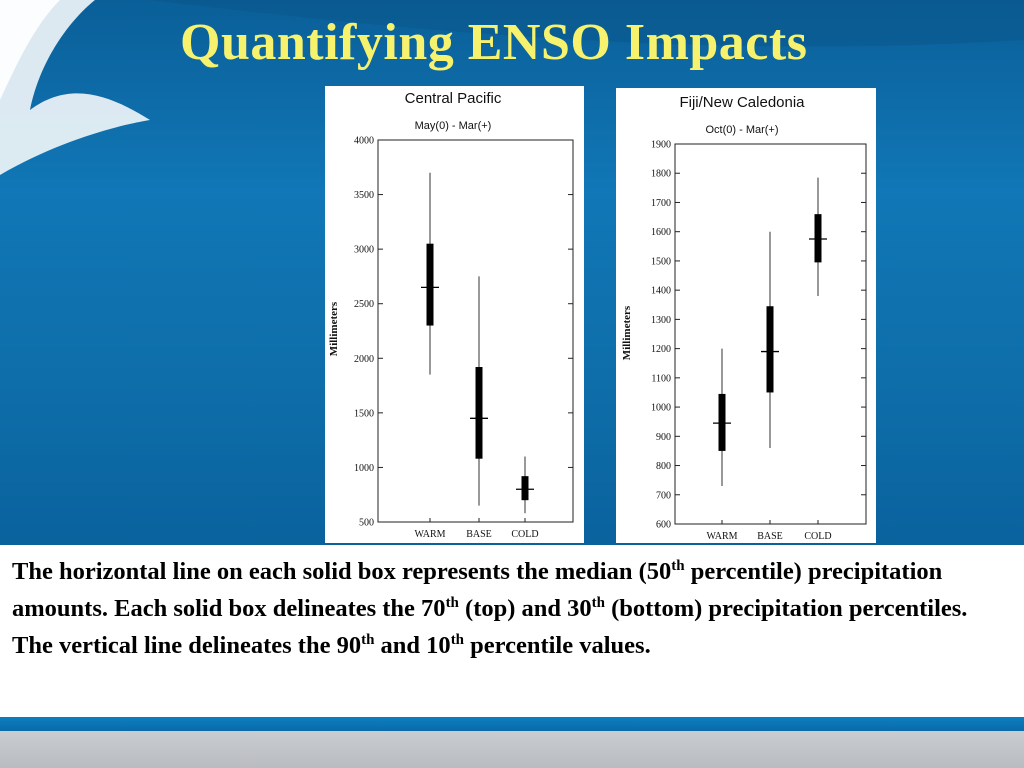  Describe the element at coordinates (661, 232) in the screenshot. I see `y-tick-label: 1600` at that location.